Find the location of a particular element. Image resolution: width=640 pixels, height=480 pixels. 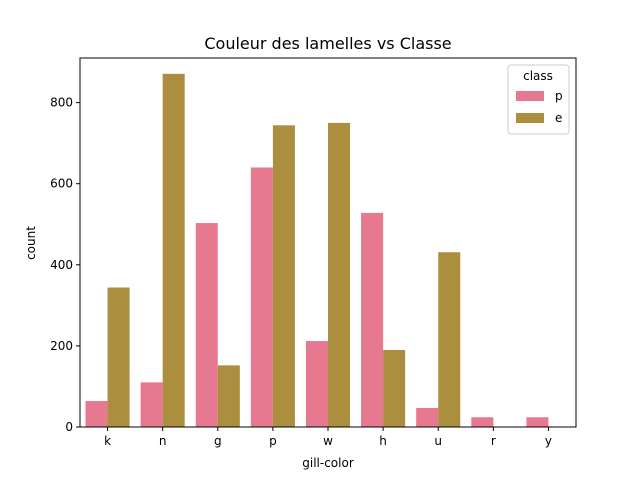

bar-p-y is located at coordinates (537, 422).